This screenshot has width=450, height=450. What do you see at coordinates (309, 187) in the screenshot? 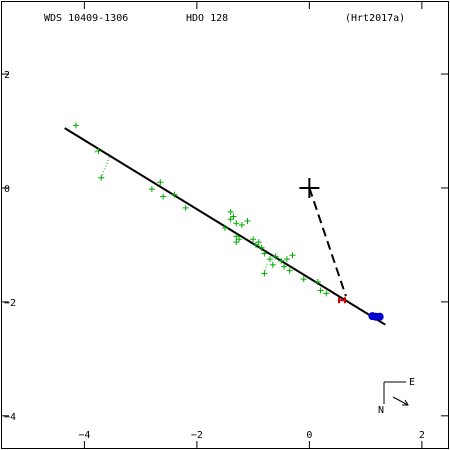
I see `primary-star-marker` at bounding box center [309, 187].